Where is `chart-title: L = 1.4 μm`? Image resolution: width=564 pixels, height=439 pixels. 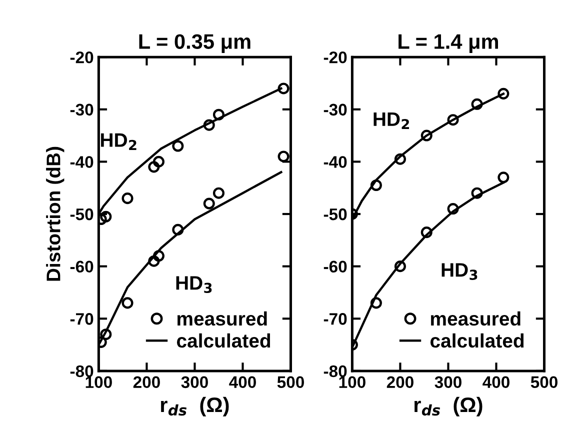
chart-title: L = 1.4 μm is located at coordinates (448, 43).